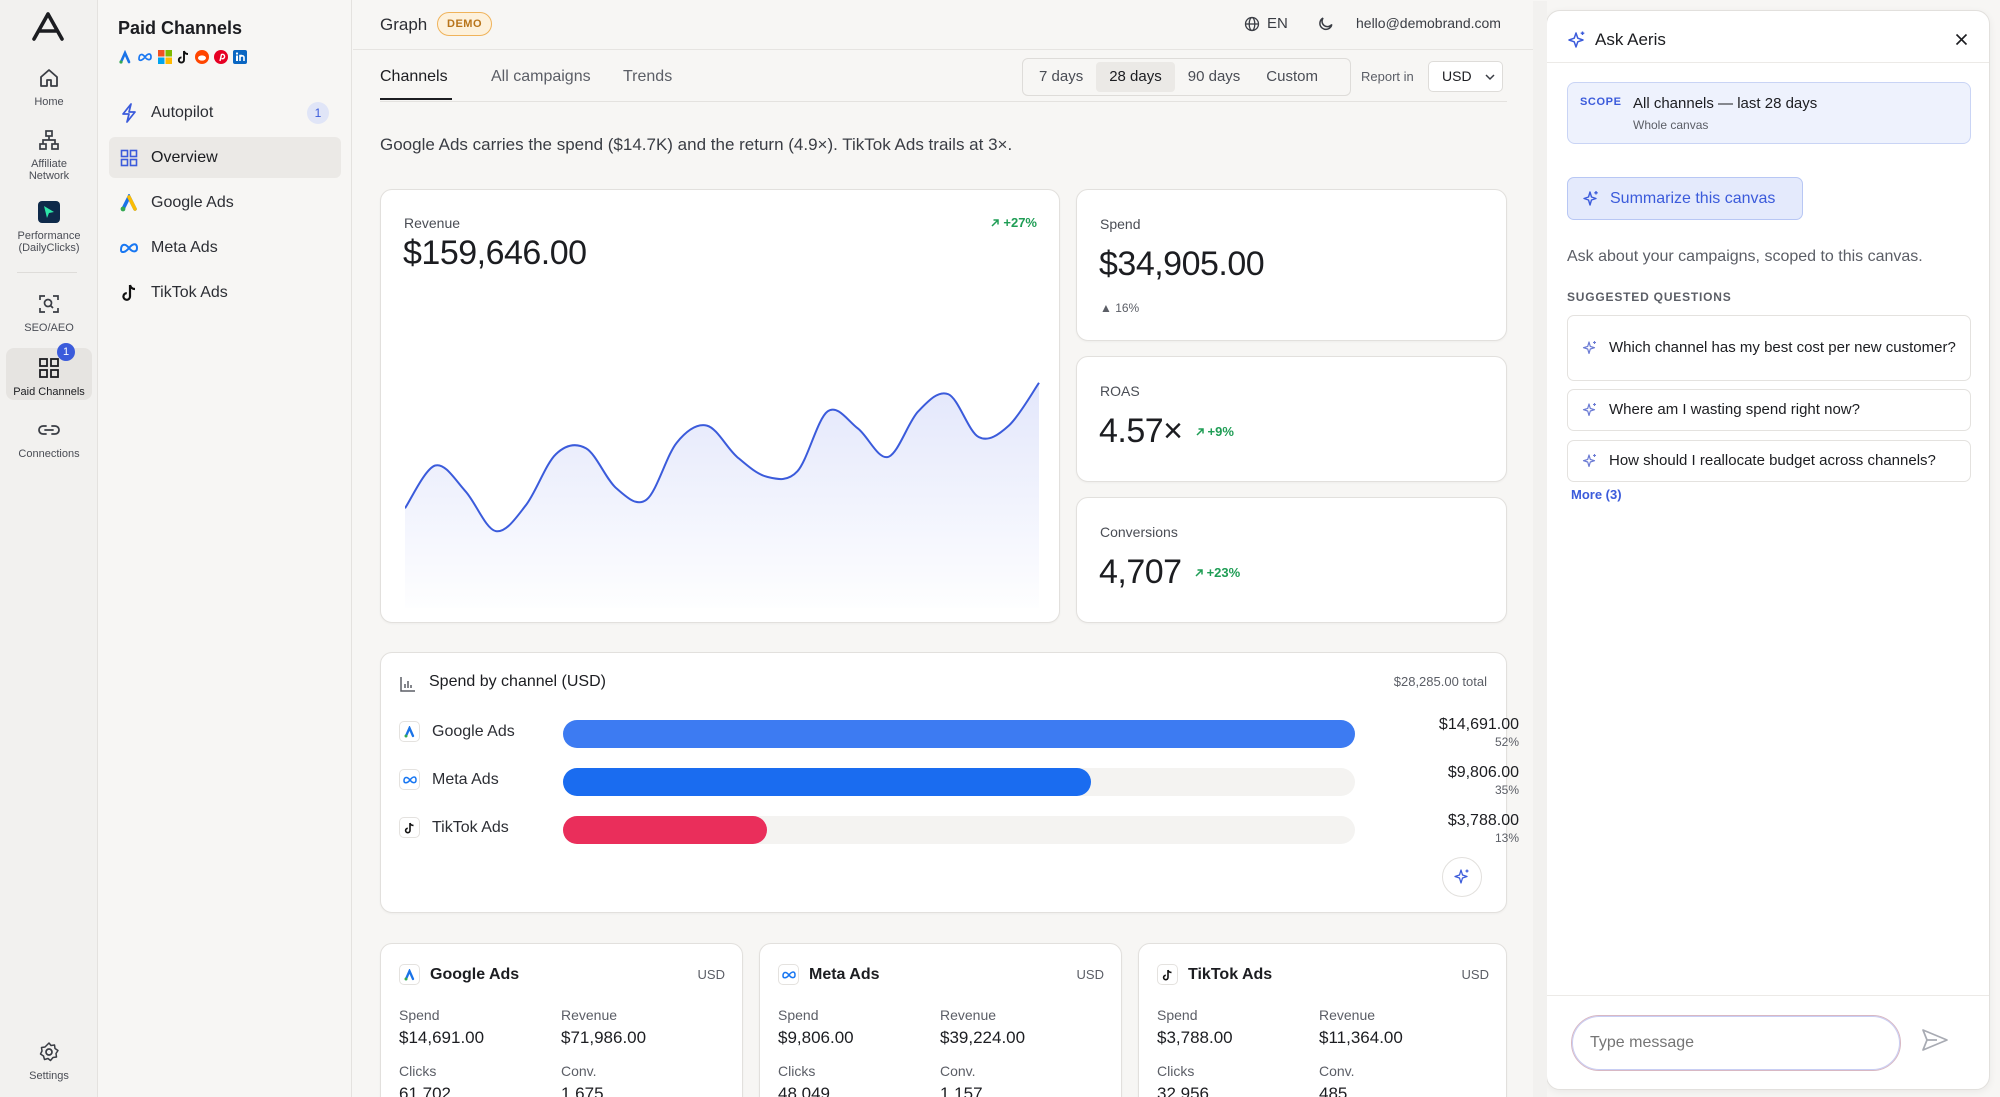 This screenshot has width=2000, height=1097. I want to click on close-icon, so click(1961, 39).